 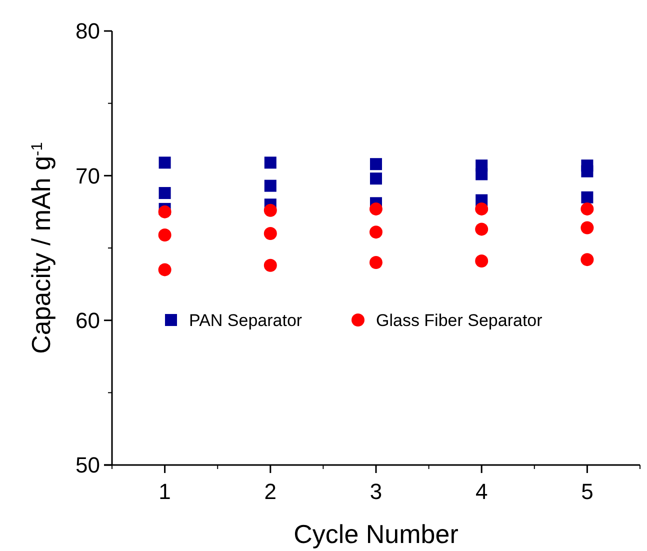 I want to click on x-tick-label: 5, so click(x=587, y=491).